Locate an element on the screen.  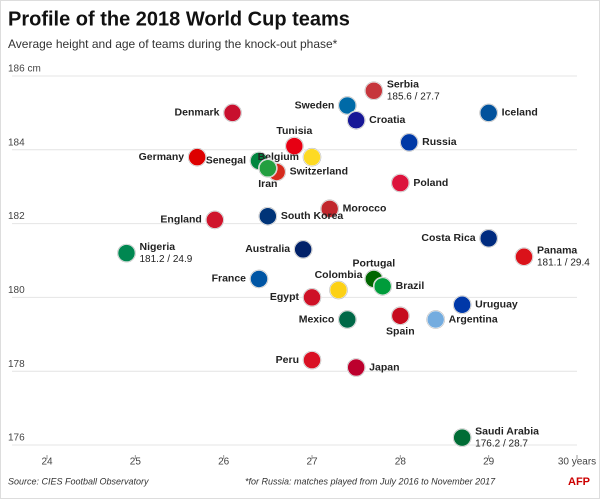
y-tick-label: 180 is located at coordinates (16, 290).